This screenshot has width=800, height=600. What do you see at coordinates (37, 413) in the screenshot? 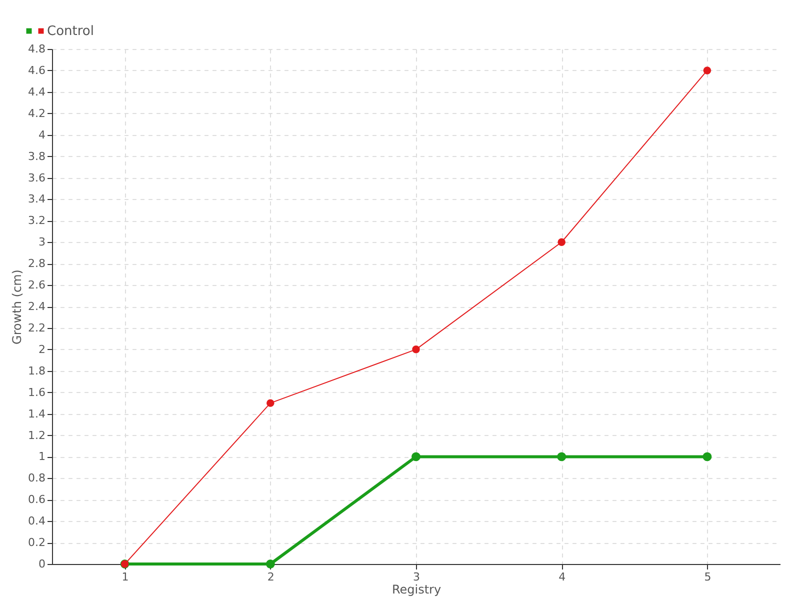
I see `y-tick-label: 1.4` at bounding box center [37, 413].